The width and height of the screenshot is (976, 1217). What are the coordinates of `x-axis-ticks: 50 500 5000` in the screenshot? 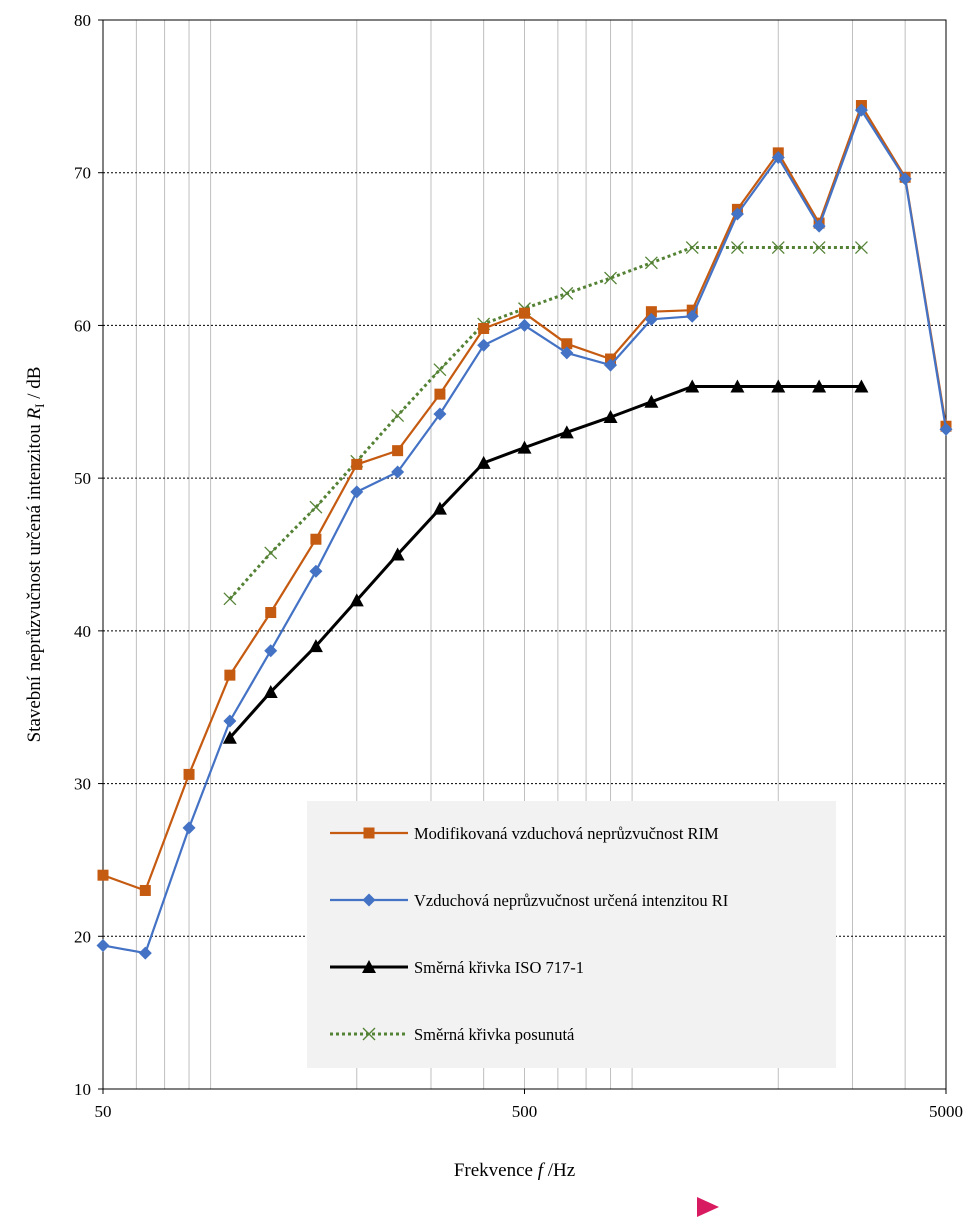 It's located at (529, 1105).